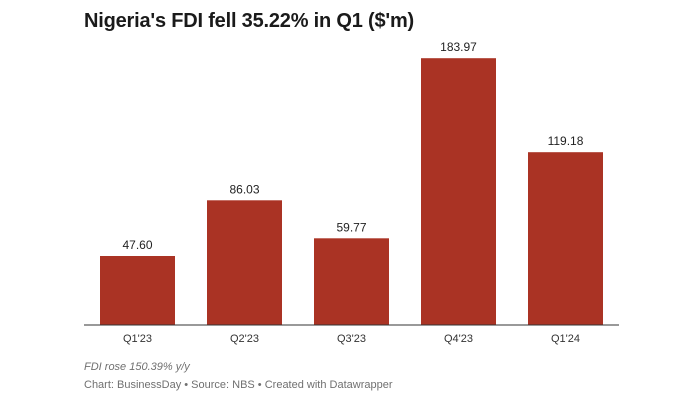  Describe the element at coordinates (244, 189) in the screenshot. I see `bar-value-label-1: 86.03` at that location.